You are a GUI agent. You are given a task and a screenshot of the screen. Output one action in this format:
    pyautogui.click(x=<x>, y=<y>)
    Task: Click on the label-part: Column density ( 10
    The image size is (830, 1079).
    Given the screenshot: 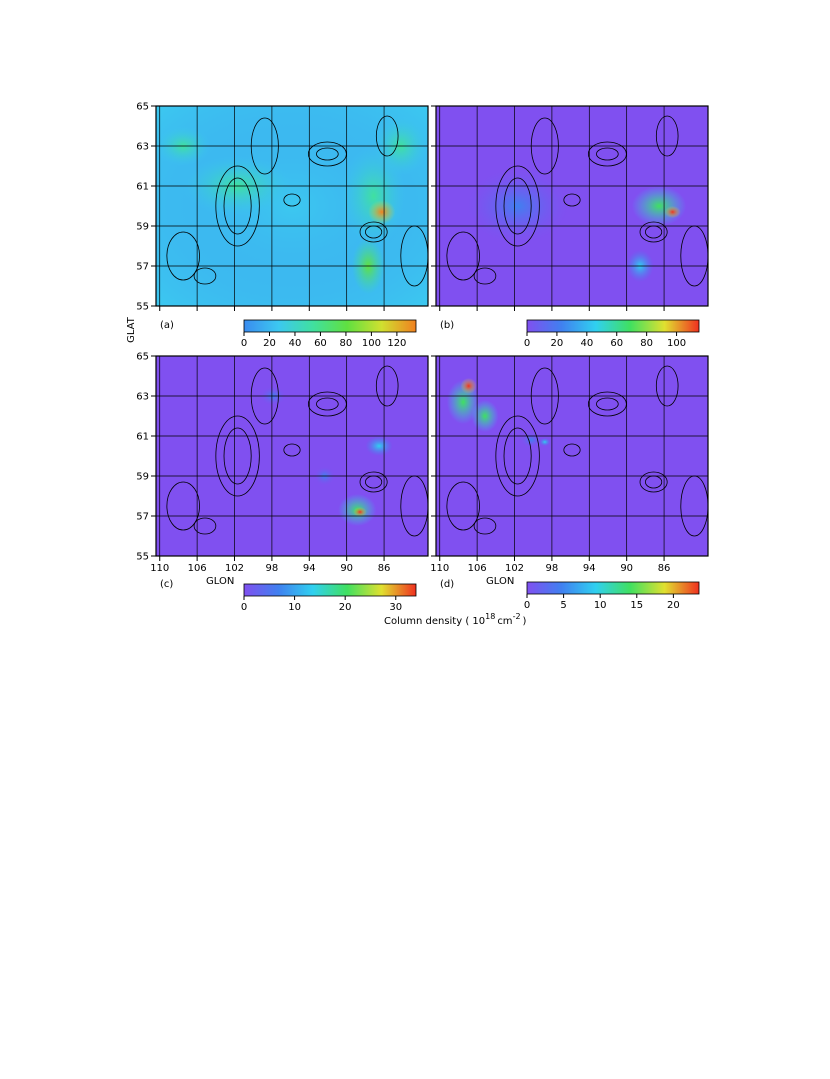 What is the action you would take?
    pyautogui.click(x=434, y=621)
    